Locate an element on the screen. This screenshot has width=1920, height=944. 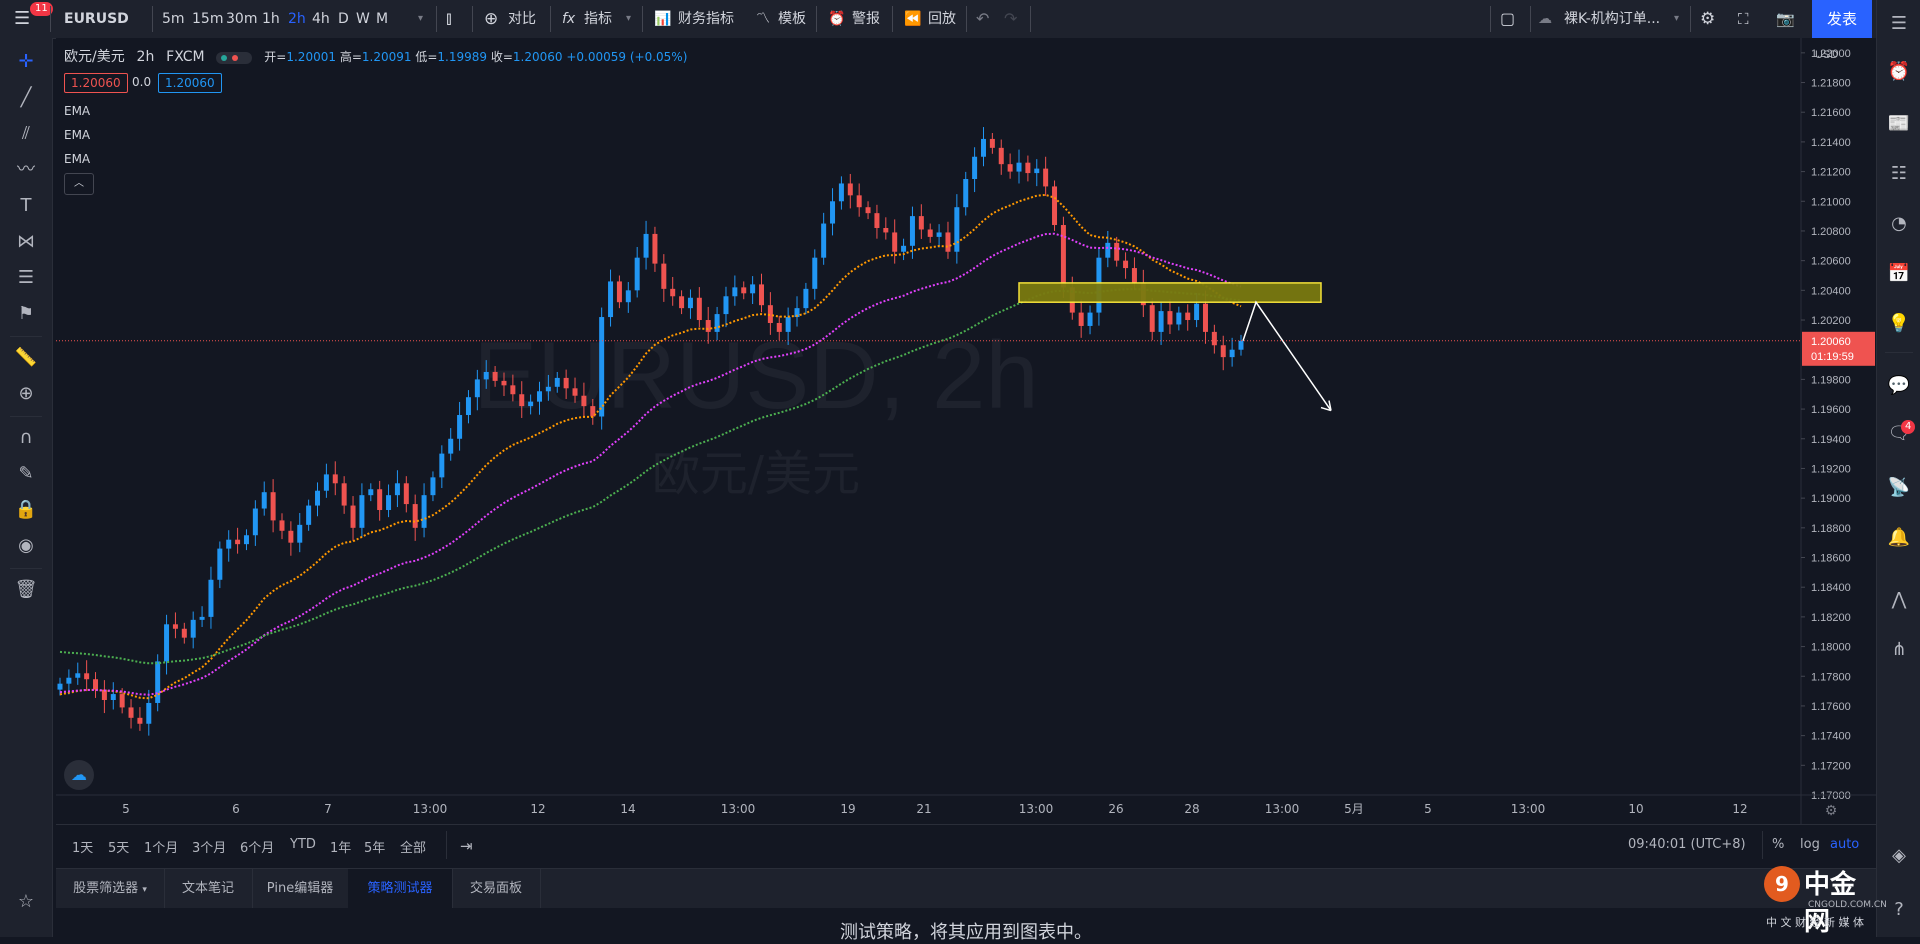
undo-icon: ↶ is located at coordinates (983, 18).